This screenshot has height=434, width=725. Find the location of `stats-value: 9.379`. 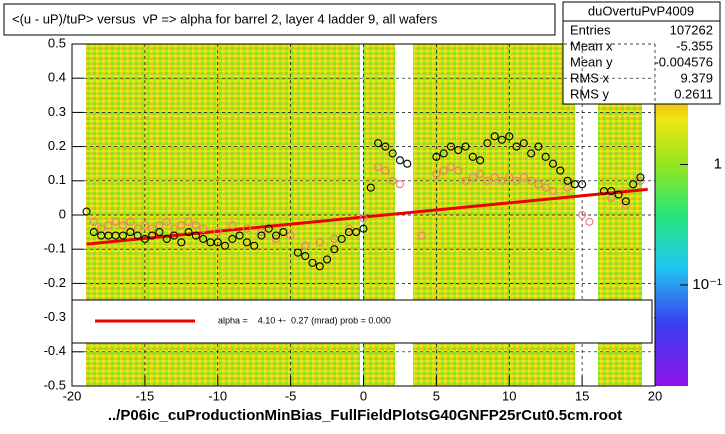

stats-value: 9.379 is located at coordinates (696, 77).